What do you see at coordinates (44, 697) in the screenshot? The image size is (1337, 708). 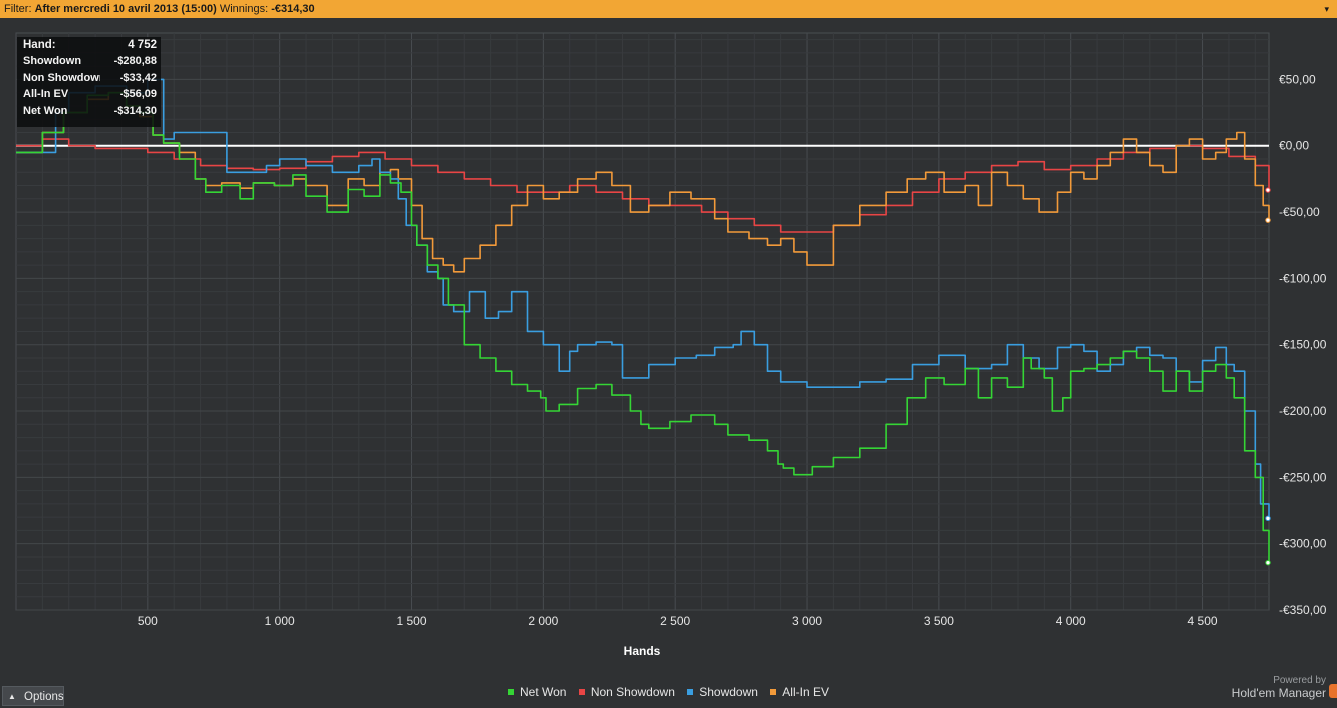 I see `options-label: Options` at bounding box center [44, 697].